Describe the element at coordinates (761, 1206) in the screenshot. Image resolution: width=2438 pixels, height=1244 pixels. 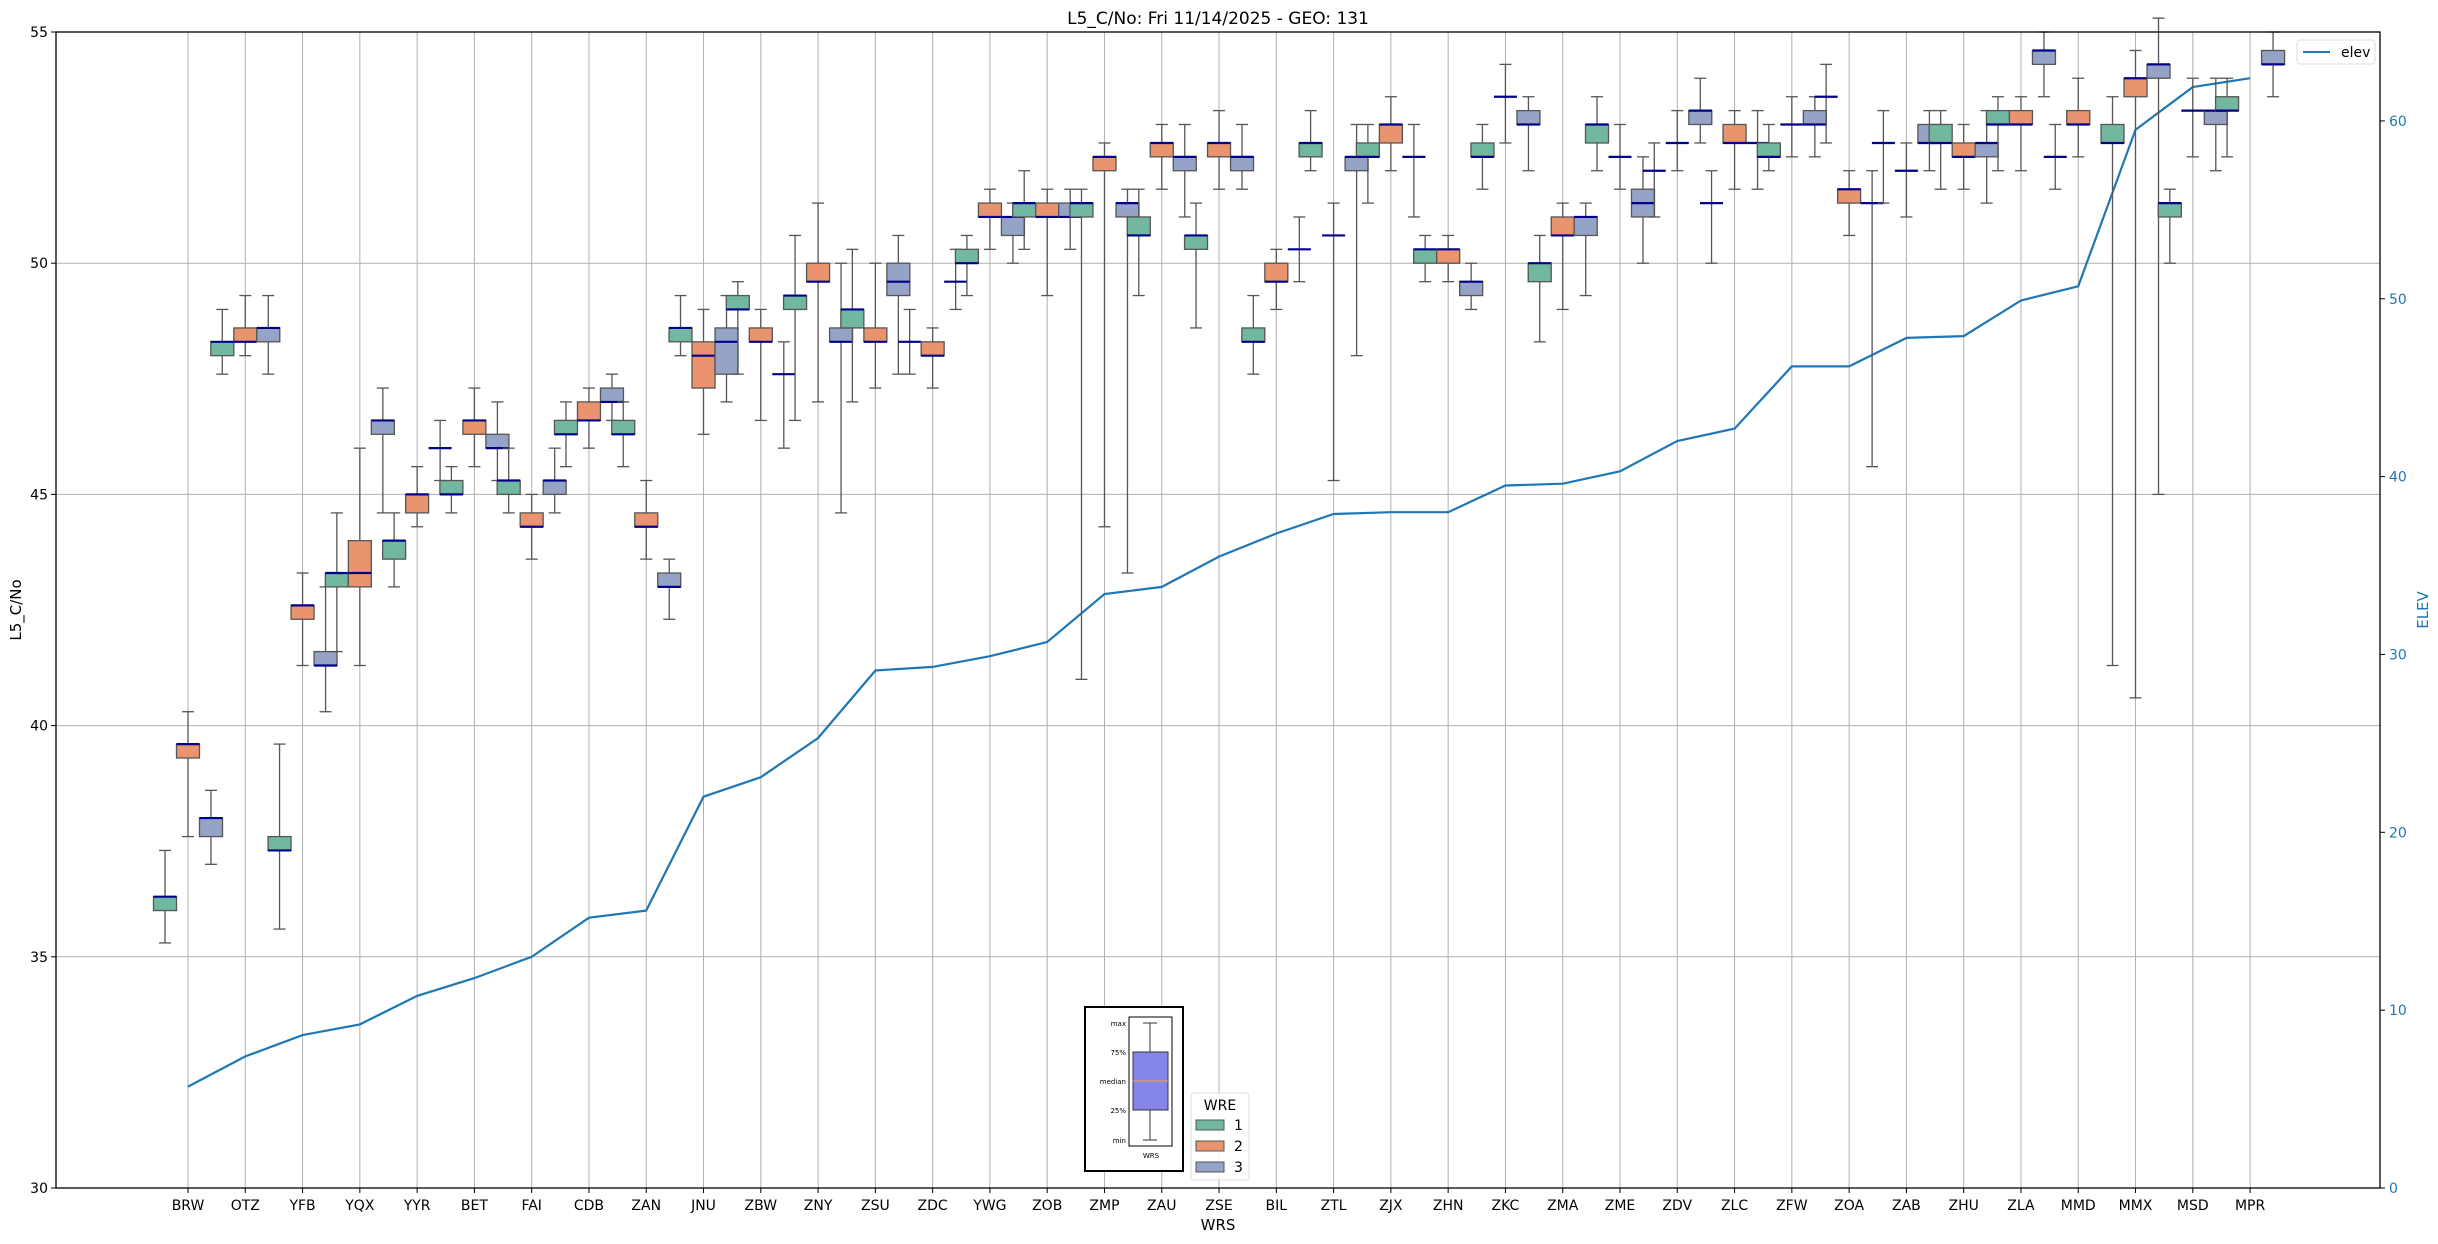
I see `x-tick-label-zbw: ZBW` at that location.